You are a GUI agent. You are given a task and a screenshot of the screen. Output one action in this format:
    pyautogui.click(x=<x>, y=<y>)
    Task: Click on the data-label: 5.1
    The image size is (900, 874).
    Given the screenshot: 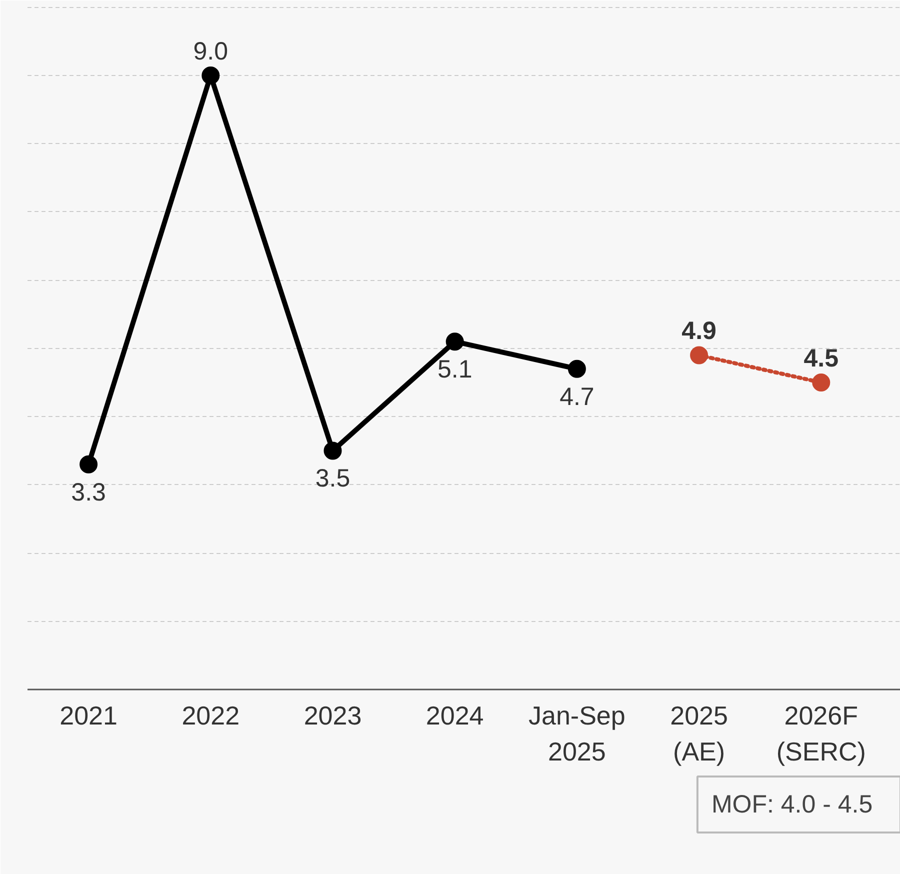 What is the action you would take?
    pyautogui.click(x=454, y=370)
    